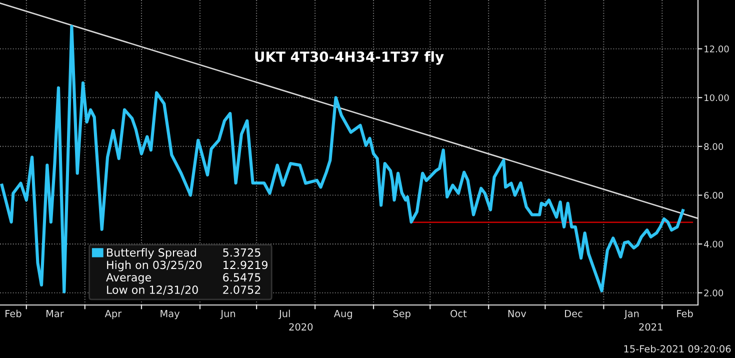  Describe the element at coordinates (349, 58) in the screenshot. I see `text: UKT 4T30-4H34-1T37 fly` at that location.